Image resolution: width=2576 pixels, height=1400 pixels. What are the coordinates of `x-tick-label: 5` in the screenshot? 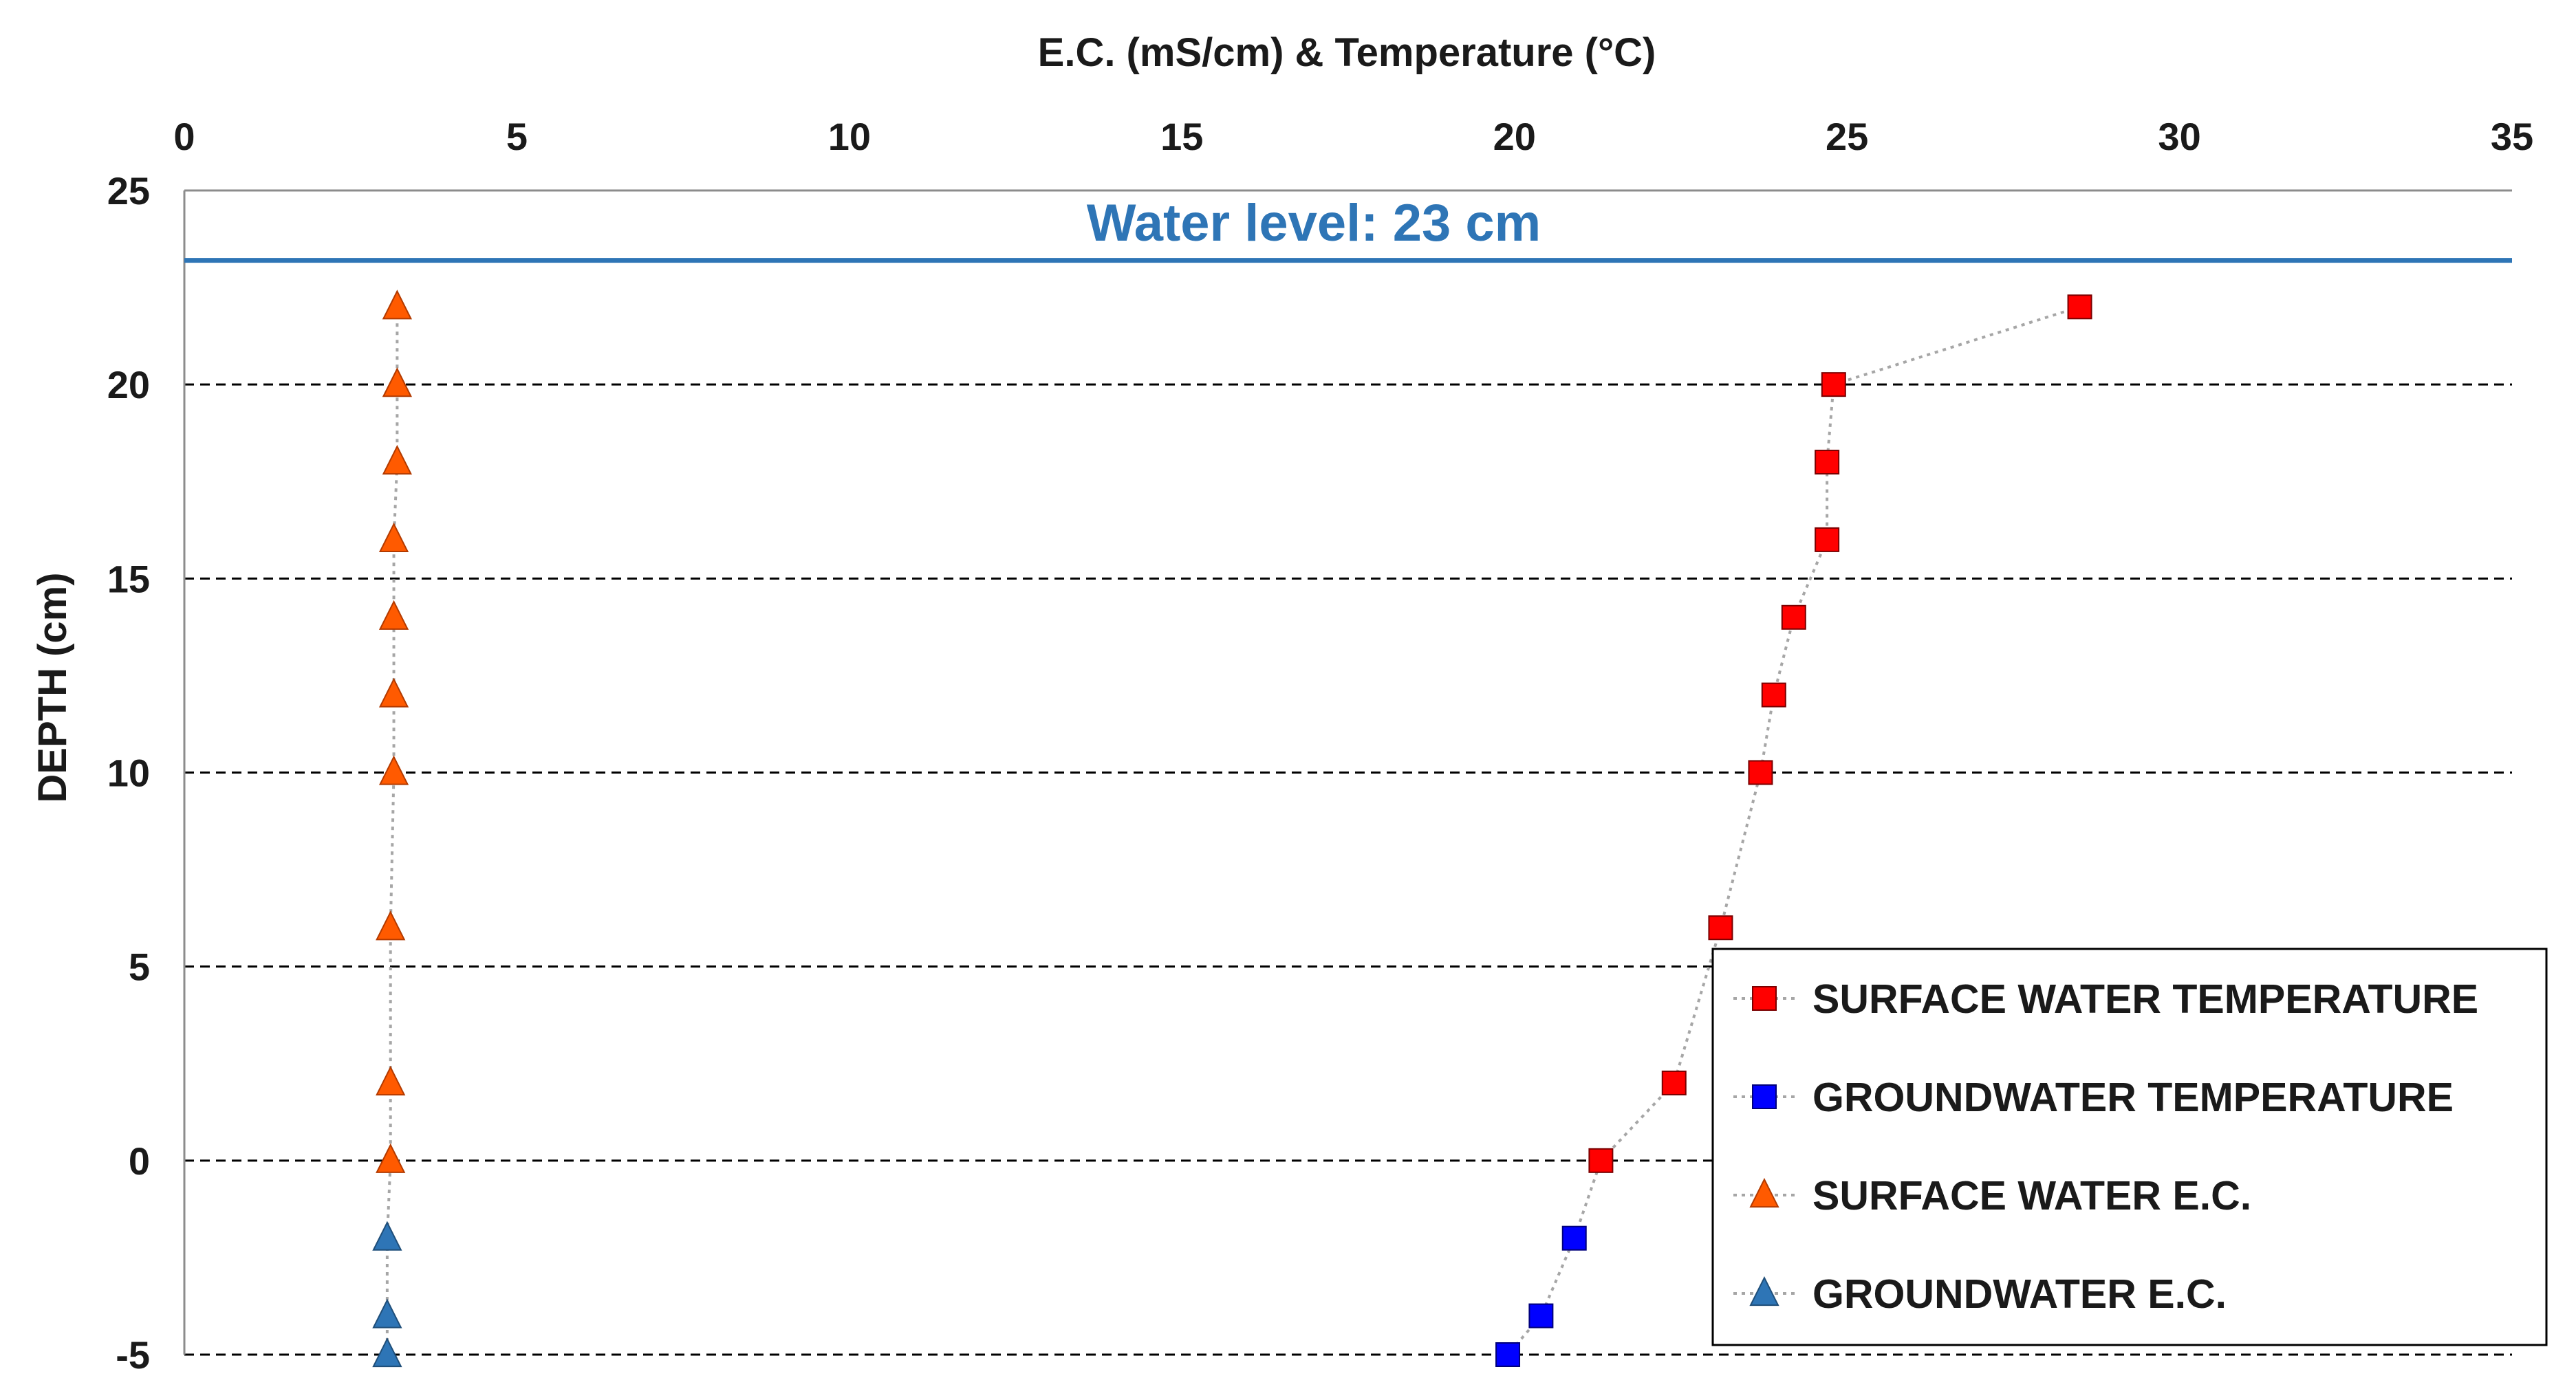 It's located at (517, 136).